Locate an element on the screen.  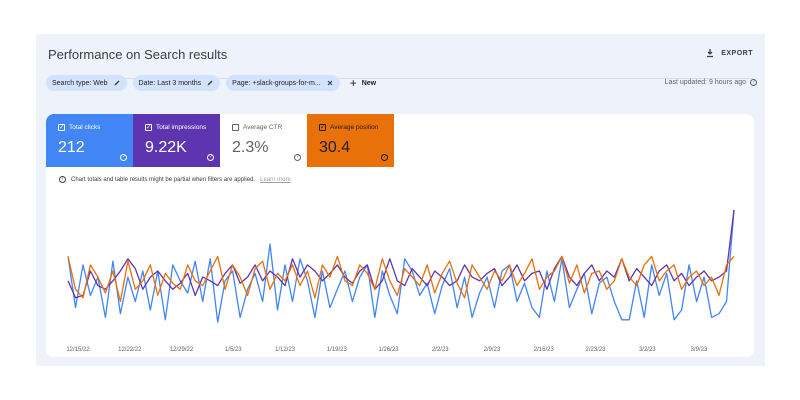
metric-label: Total impressions is located at coordinates (181, 127).